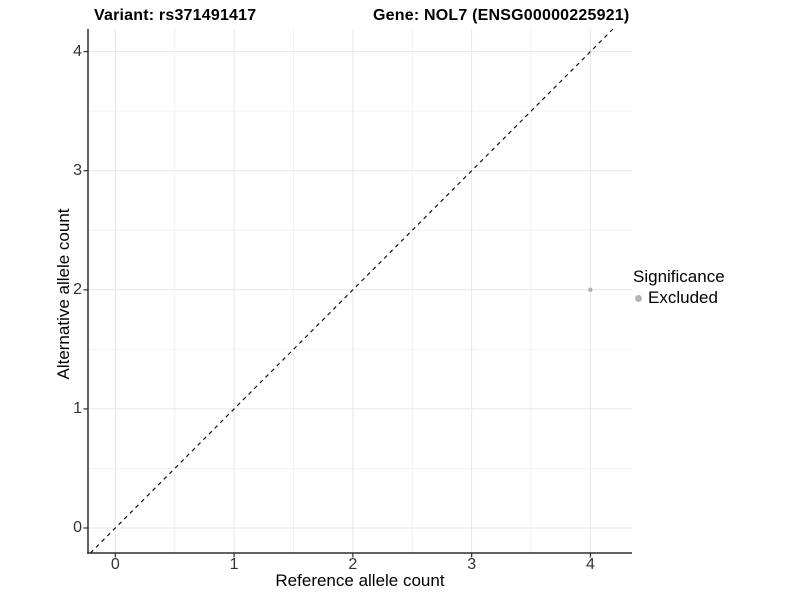 This screenshot has width=800, height=600. What do you see at coordinates (590, 290) in the screenshot?
I see `data-point` at bounding box center [590, 290].